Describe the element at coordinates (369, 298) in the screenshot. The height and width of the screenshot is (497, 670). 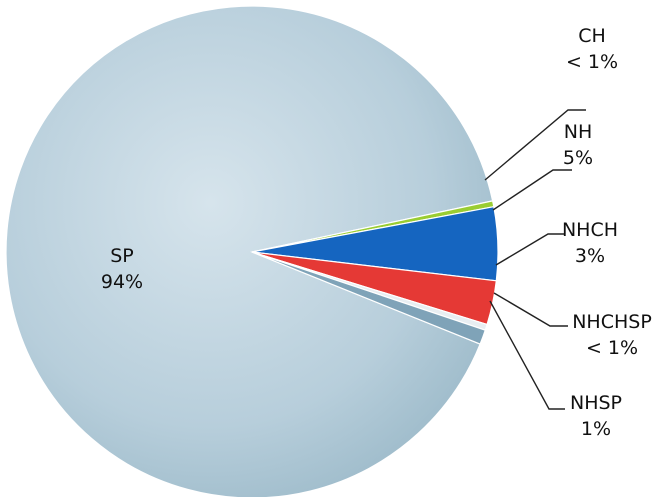
I see `slice-nhsp` at that location.